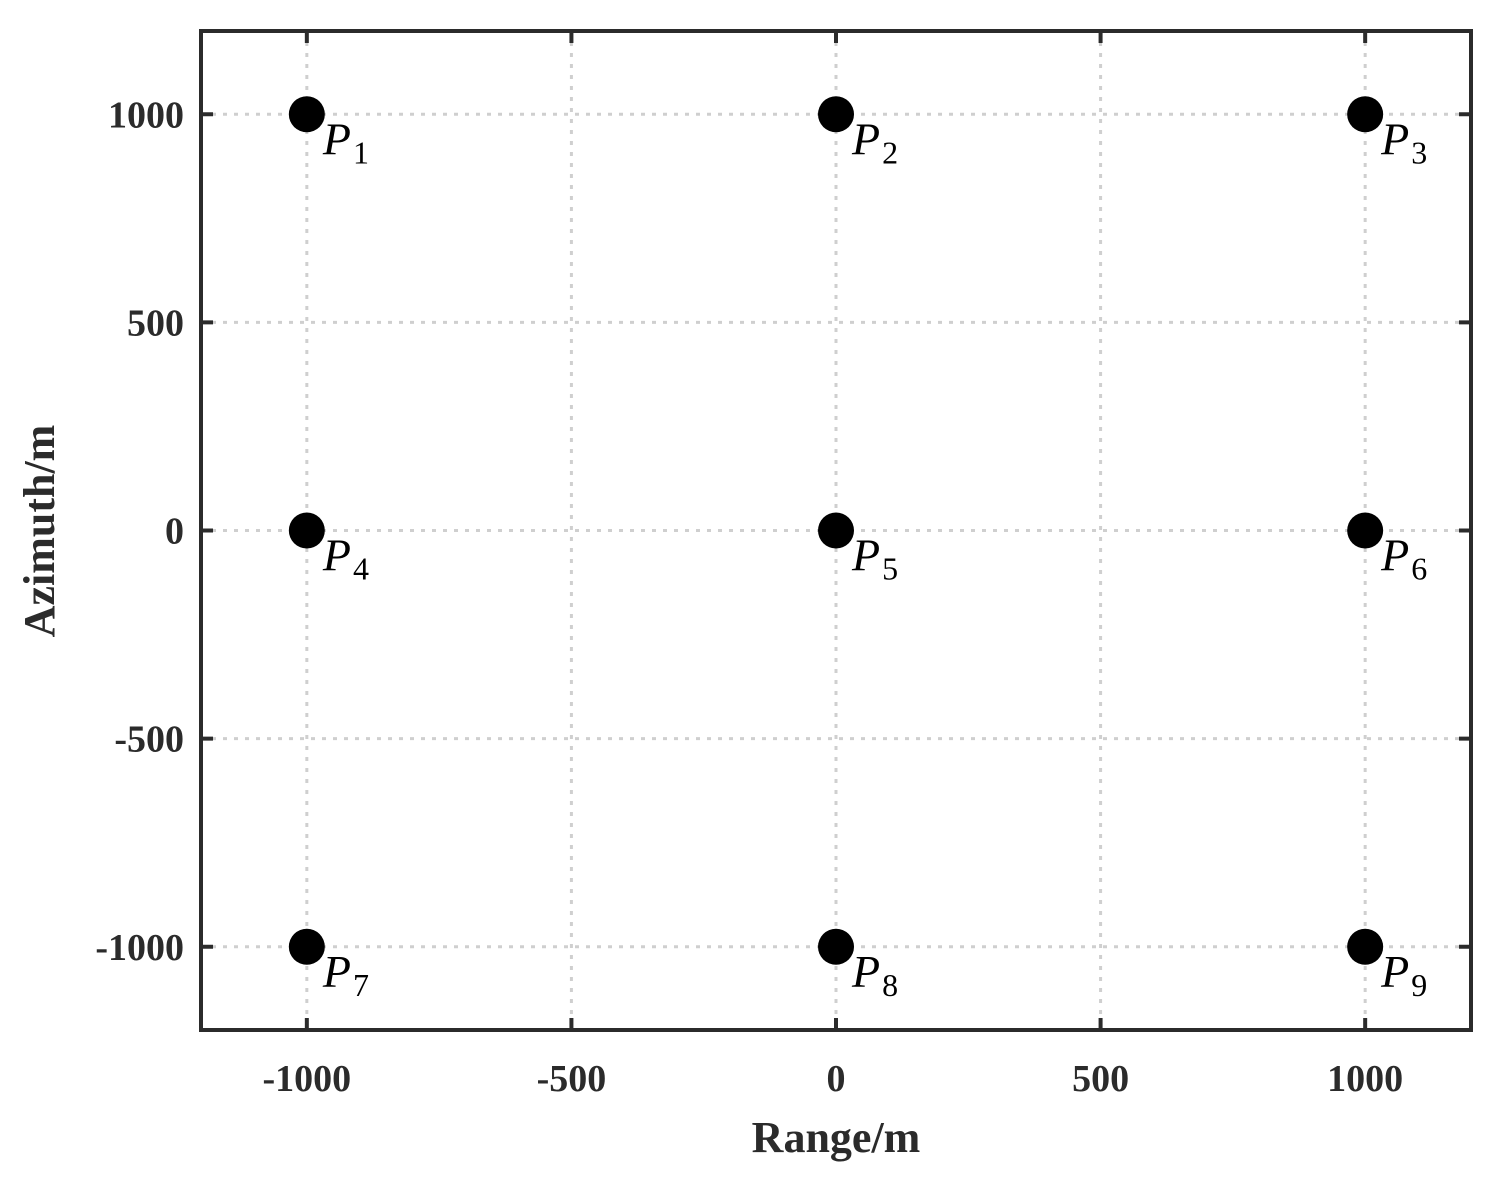 This screenshot has width=1497, height=1177. What do you see at coordinates (307, 1079) in the screenshot?
I see `x-tick-label: -1000` at bounding box center [307, 1079].